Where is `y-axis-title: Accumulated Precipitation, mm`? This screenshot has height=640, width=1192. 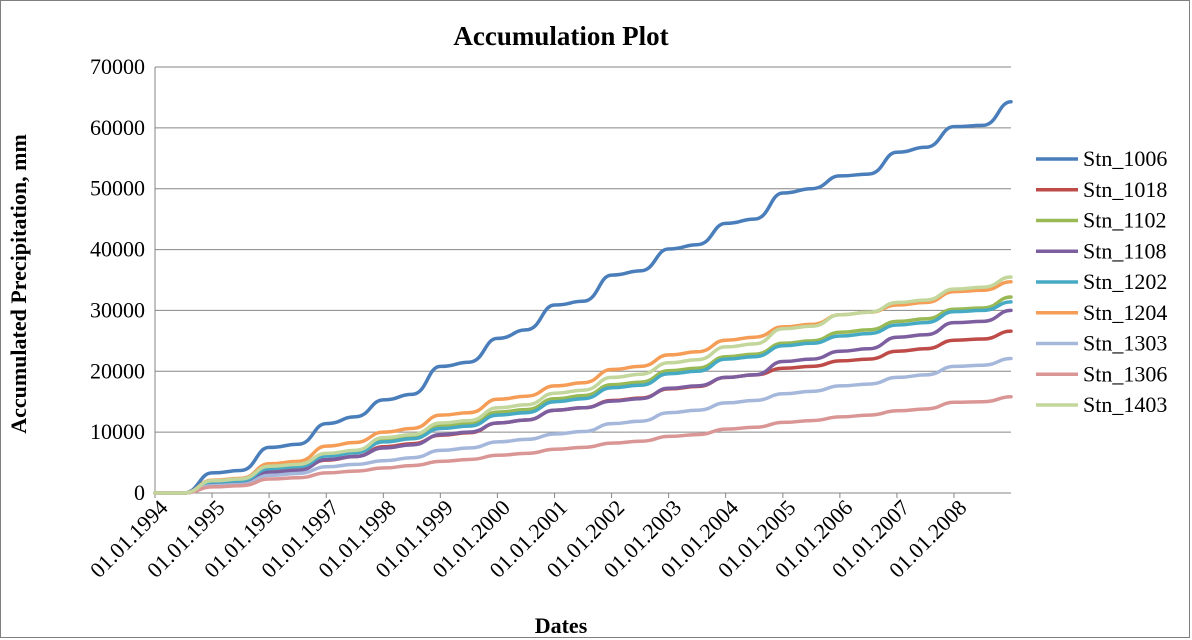
y-axis-title: Accumulated Precipitation, mm is located at coordinates (18, 284).